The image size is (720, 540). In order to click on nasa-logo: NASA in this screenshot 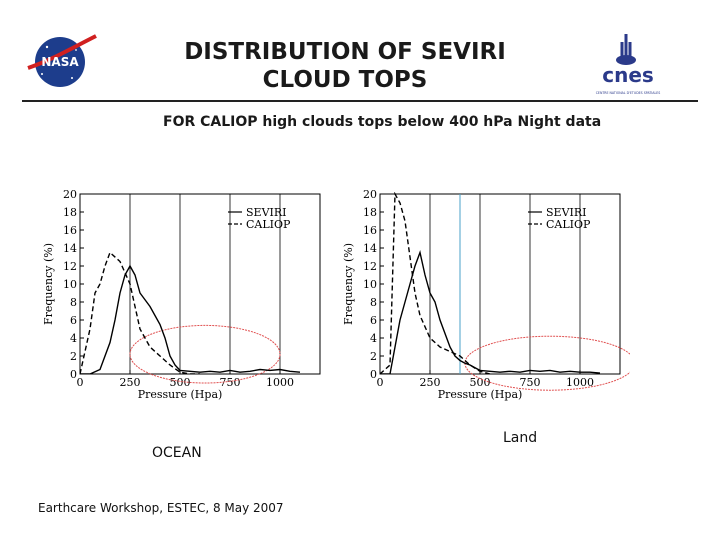, I will do `click(62, 60)`.